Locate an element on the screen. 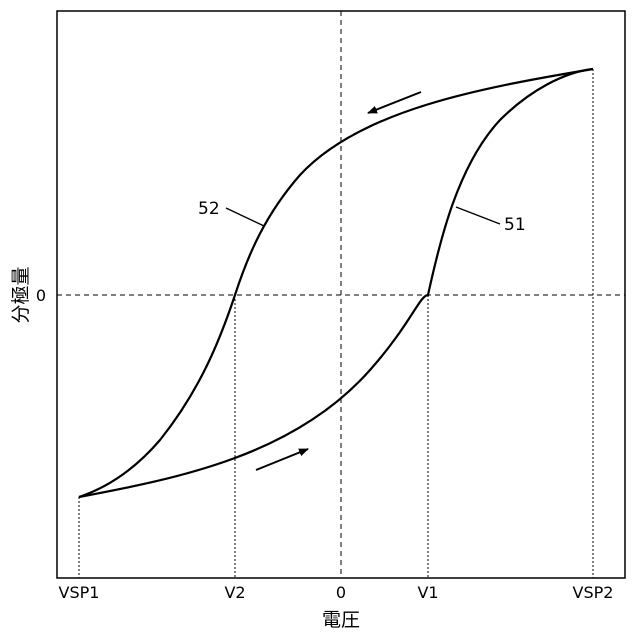 The image size is (640, 640). x-tick-vsp1: VSP1 is located at coordinates (79, 592).